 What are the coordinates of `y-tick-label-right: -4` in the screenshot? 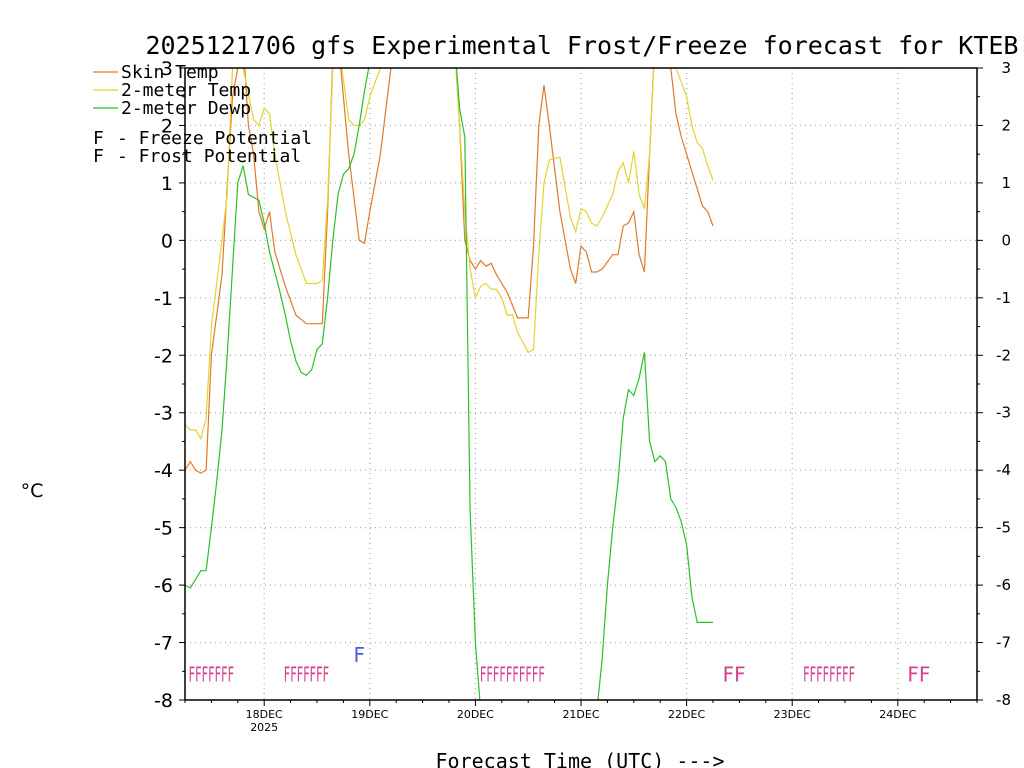 It's located at (1003, 470).